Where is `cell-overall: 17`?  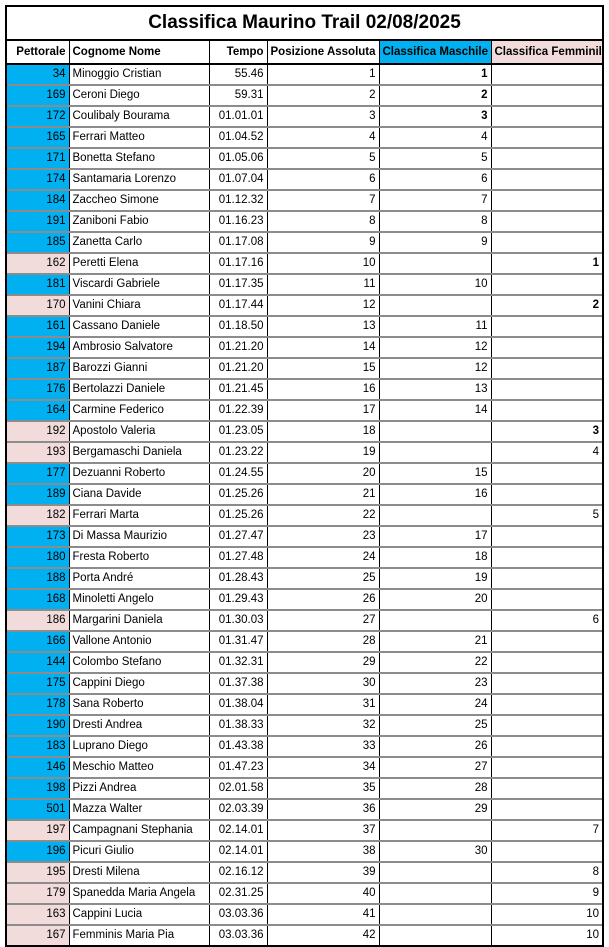
cell-overall: 17 is located at coordinates (322, 411).